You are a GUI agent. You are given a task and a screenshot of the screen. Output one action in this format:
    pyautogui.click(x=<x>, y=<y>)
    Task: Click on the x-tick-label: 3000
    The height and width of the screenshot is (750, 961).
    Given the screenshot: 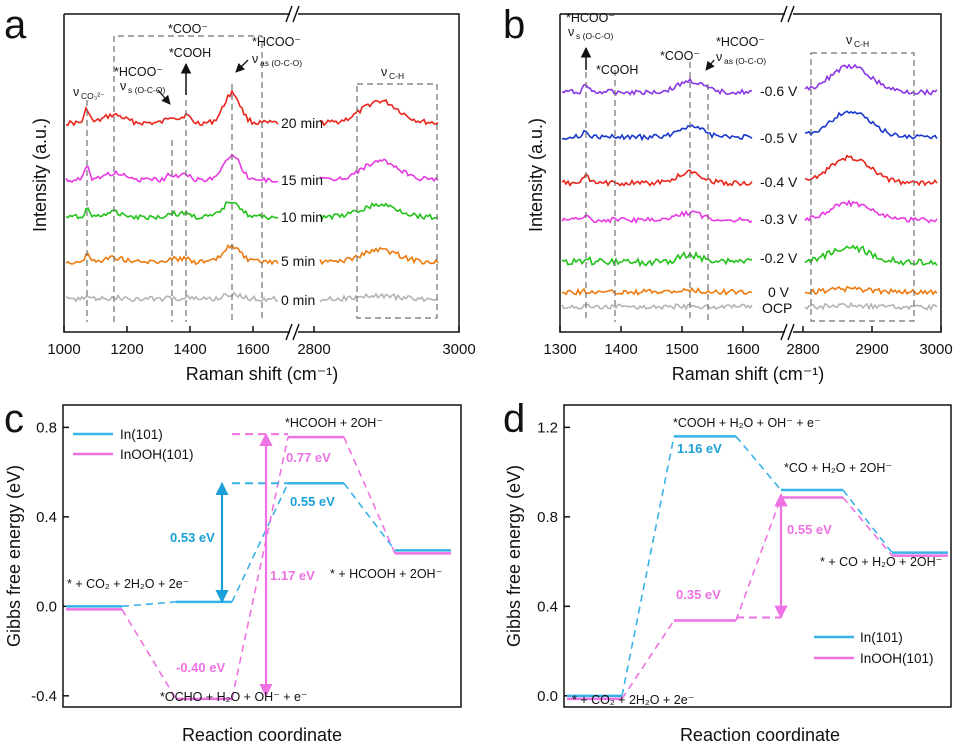 What is the action you would take?
    pyautogui.click(x=935, y=349)
    